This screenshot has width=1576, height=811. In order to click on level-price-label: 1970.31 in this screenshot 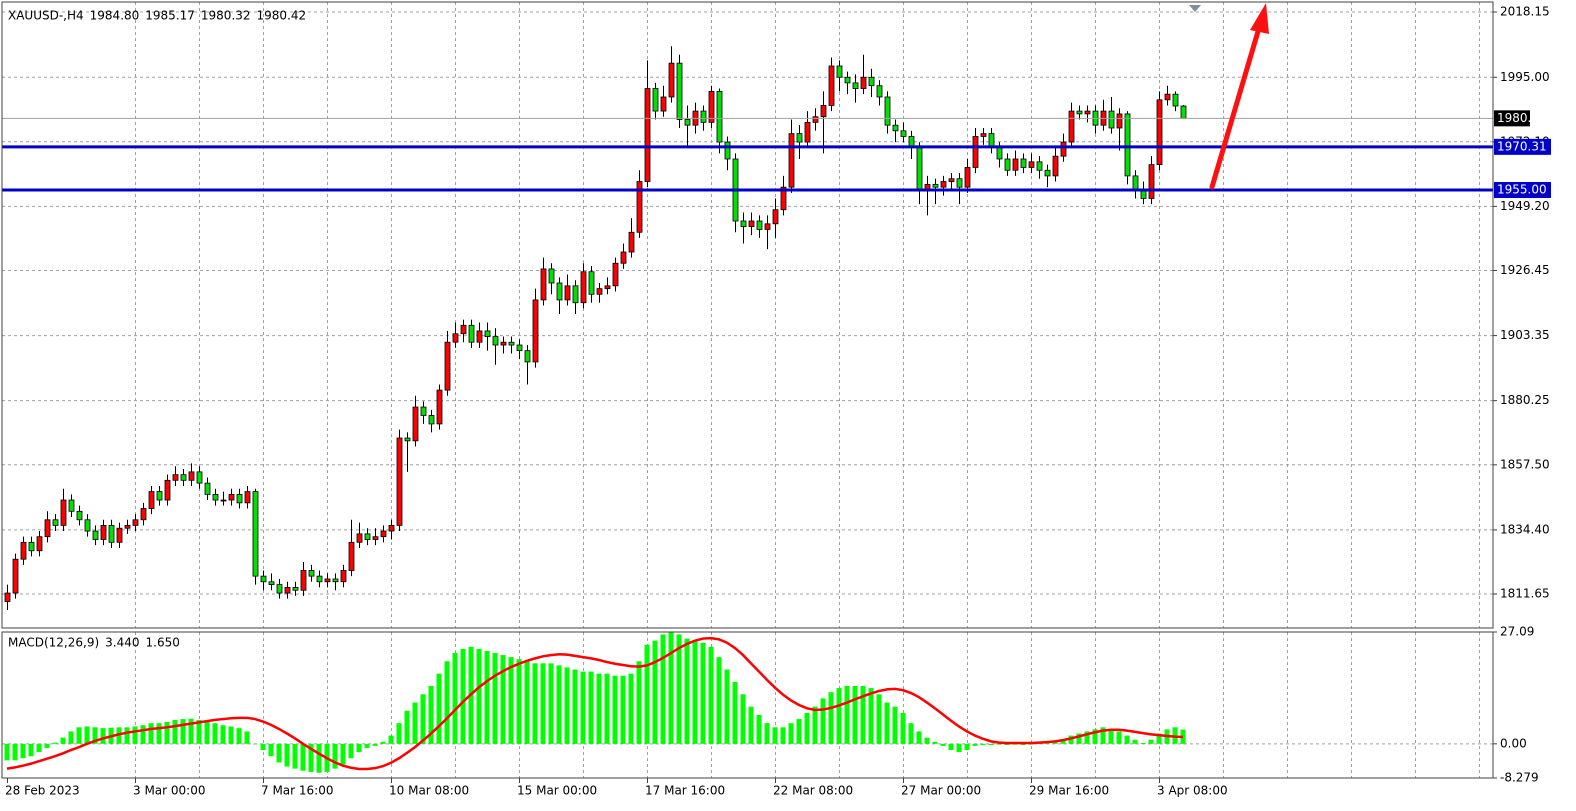, I will do `click(1522, 146)`.